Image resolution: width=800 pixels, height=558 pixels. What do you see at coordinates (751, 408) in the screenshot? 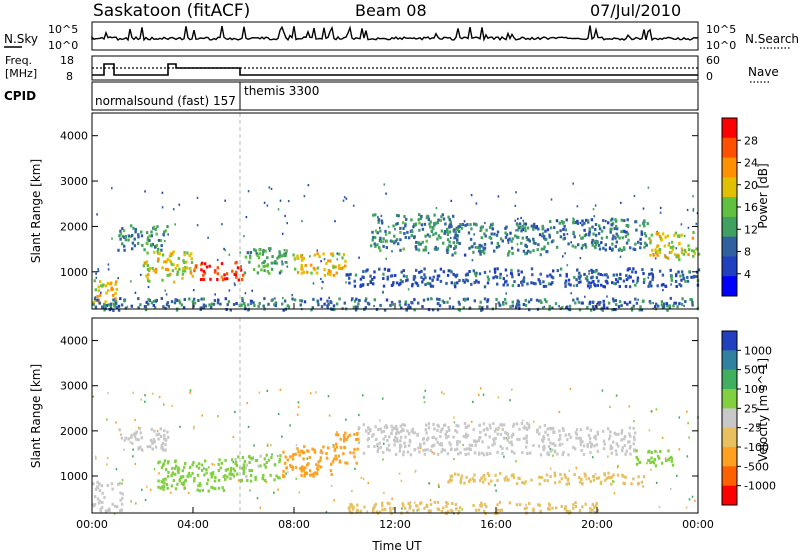
I see `colorbar-tick-label: 25` at bounding box center [751, 408].